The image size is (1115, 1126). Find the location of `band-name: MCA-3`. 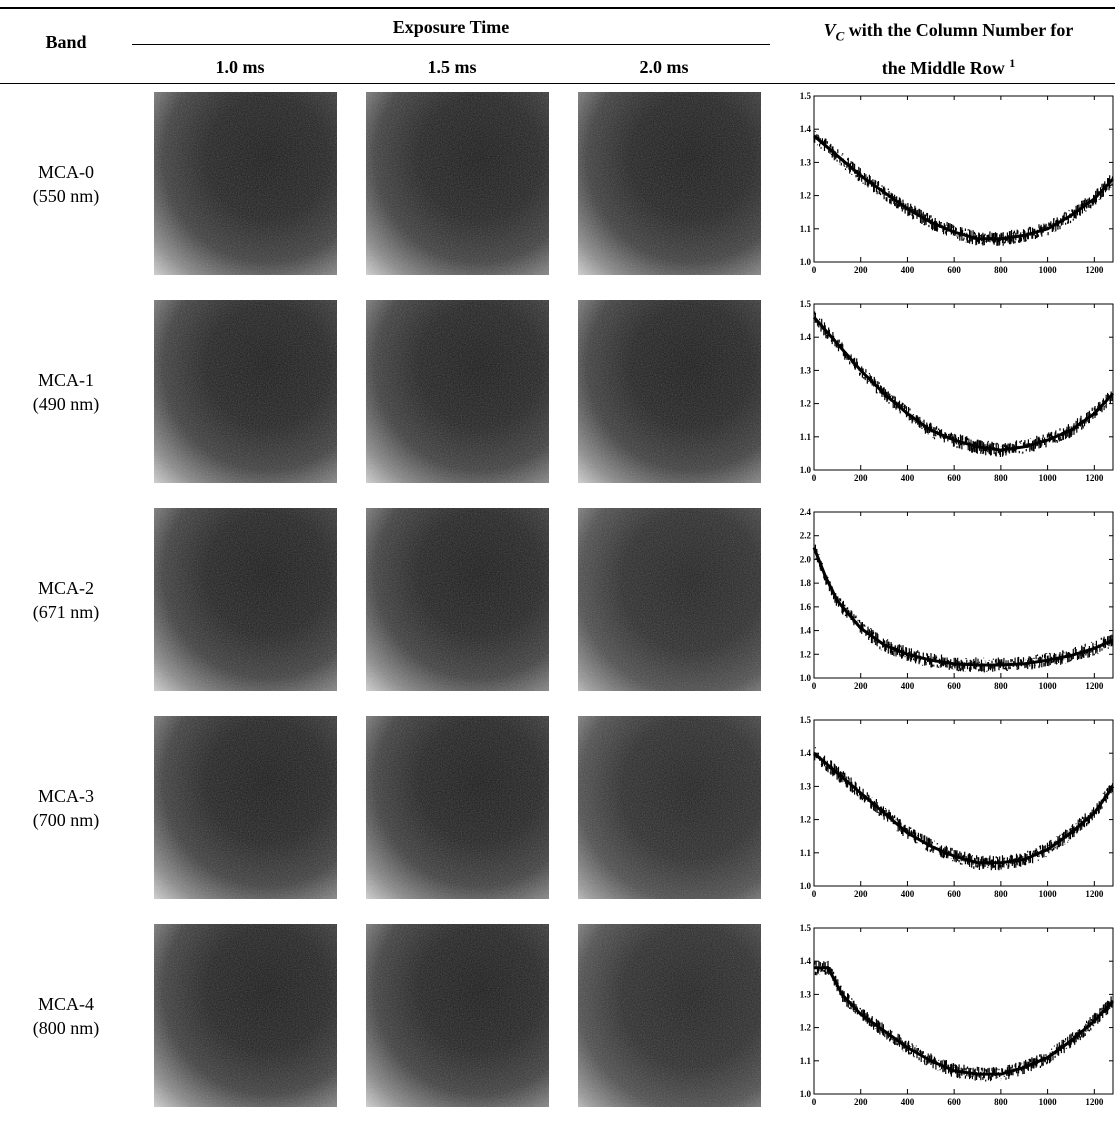

band-name: MCA-3 is located at coordinates (65, 796).